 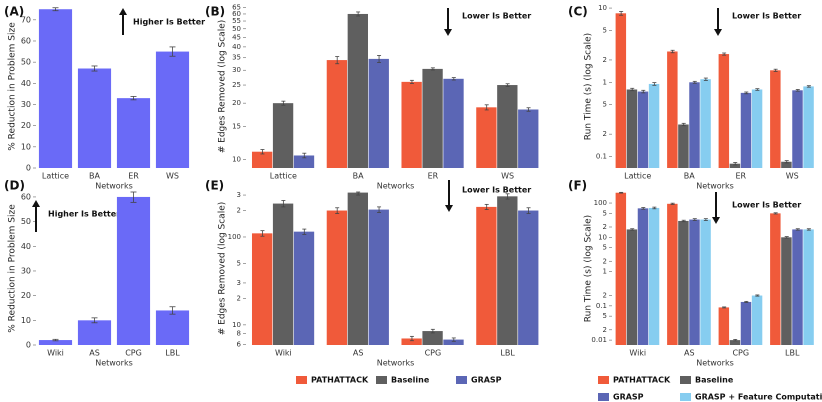 What do you see at coordinates (628, 397) in the screenshot?
I see `legend-label: GRASP` at bounding box center [628, 397].